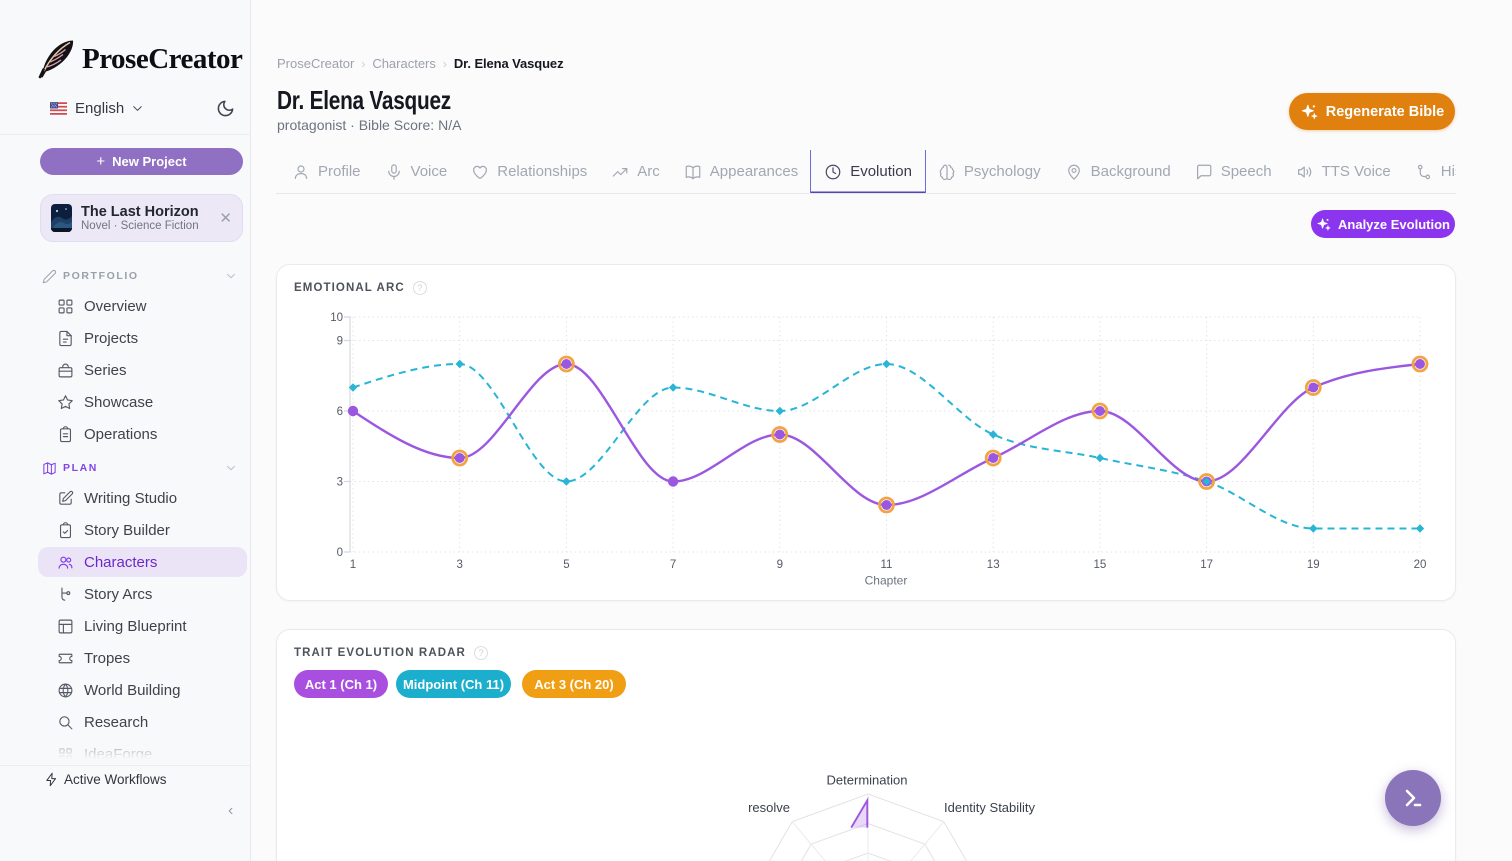  What do you see at coordinates (353, 565) in the screenshot?
I see `svg-text: 1` at bounding box center [353, 565].